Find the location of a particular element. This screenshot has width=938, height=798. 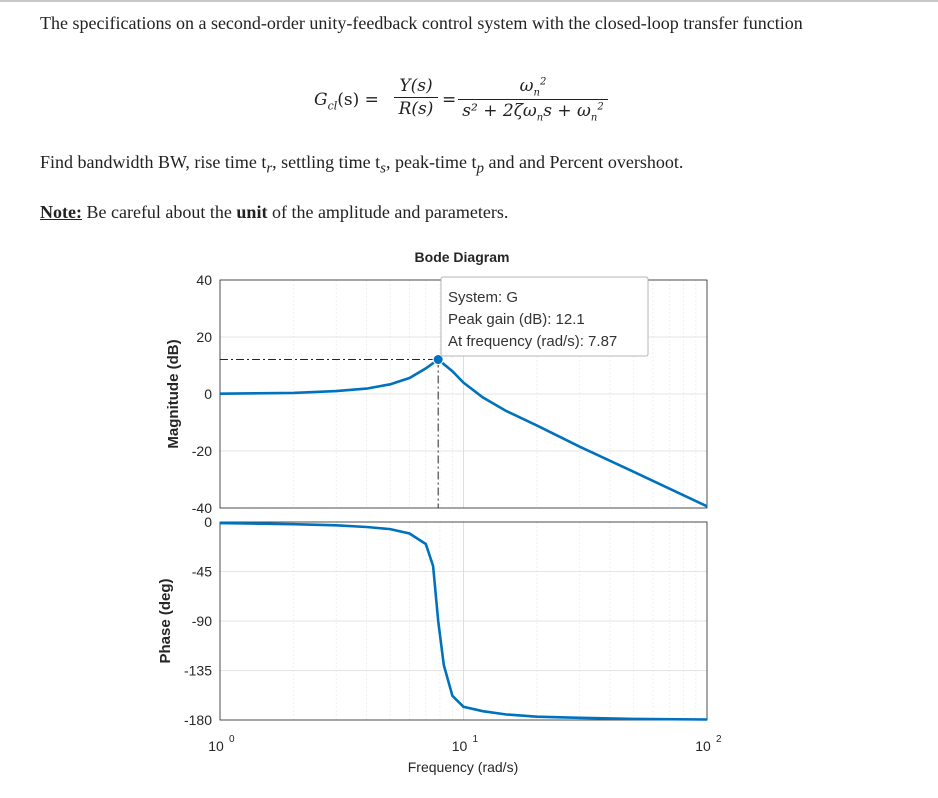

fraction-second-order-bar is located at coordinates (533, 100).